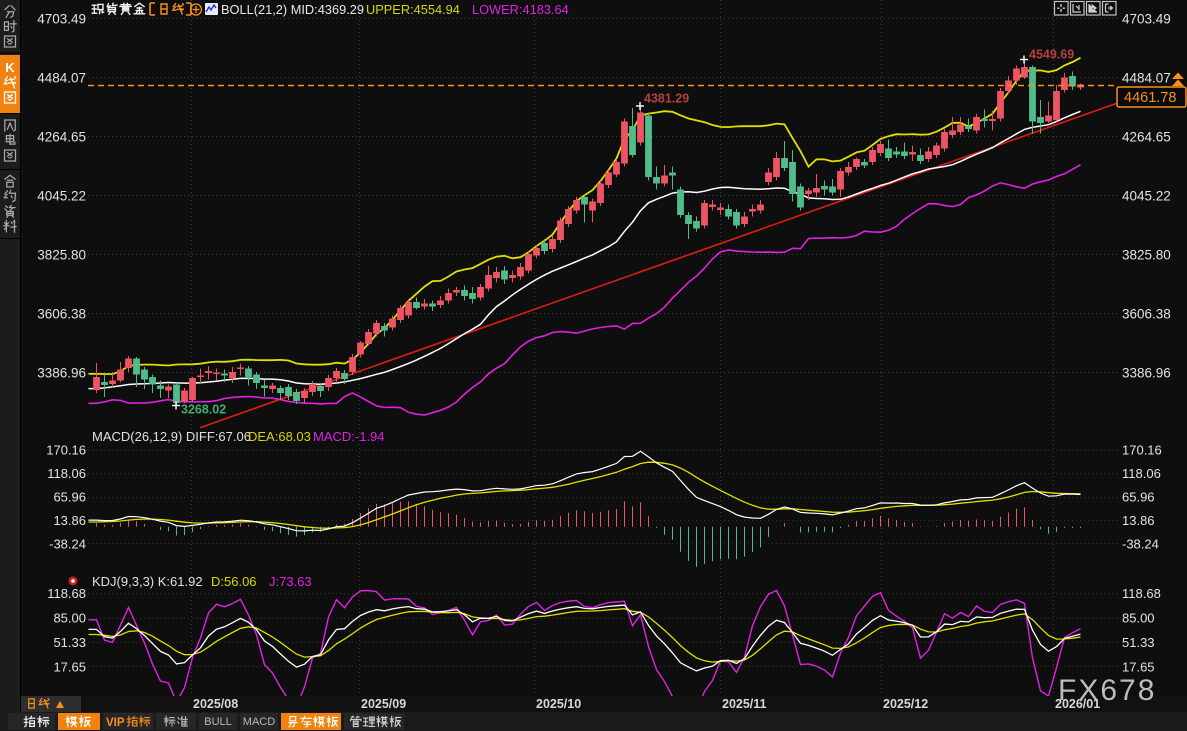 Image resolution: width=1187 pixels, height=731 pixels. I want to click on svg-text: 2026/01, so click(1077, 704).